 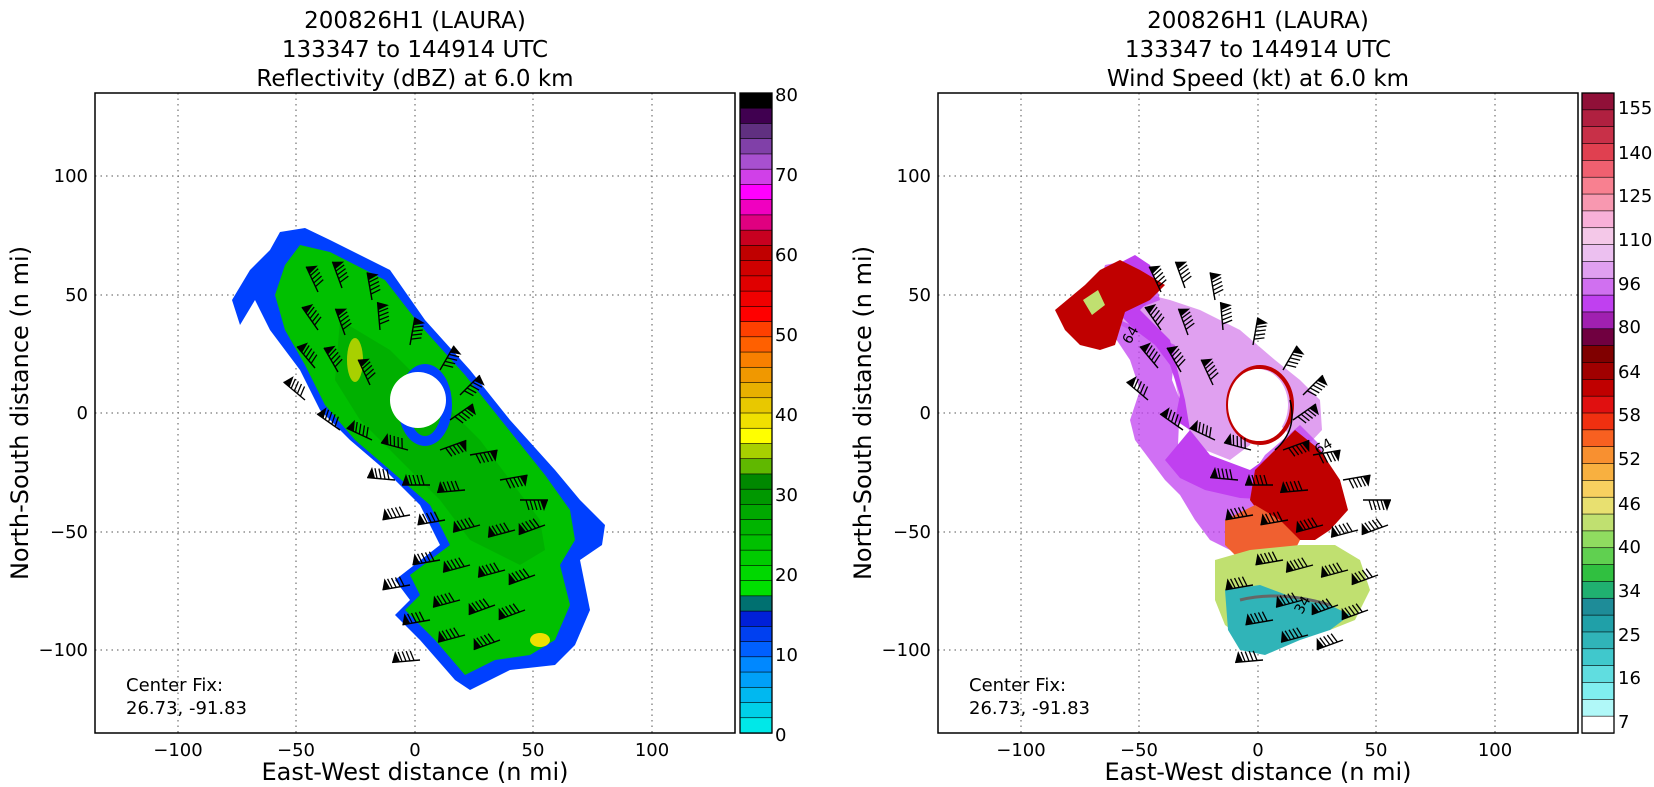 What do you see at coordinates (1629, 415) in the screenshot?
I see `colorbar-tick-label: 58` at bounding box center [1629, 415].